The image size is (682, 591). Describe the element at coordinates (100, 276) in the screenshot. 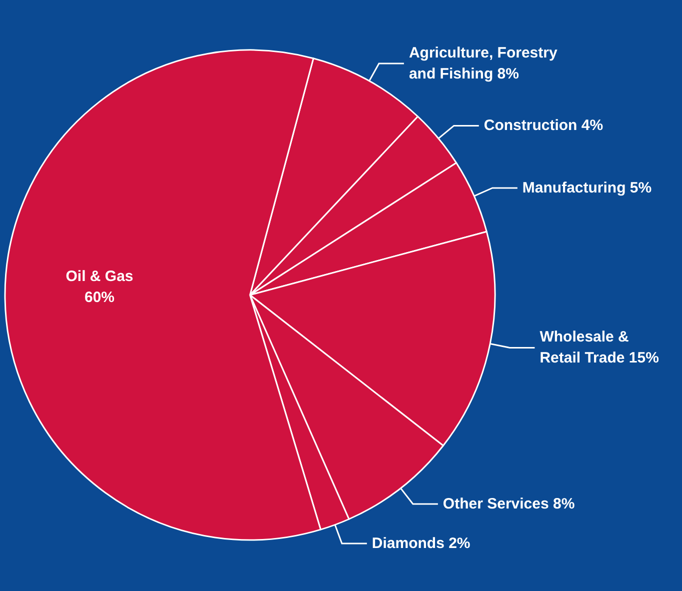

I see `slice-label: Oil & Gas` at that location.